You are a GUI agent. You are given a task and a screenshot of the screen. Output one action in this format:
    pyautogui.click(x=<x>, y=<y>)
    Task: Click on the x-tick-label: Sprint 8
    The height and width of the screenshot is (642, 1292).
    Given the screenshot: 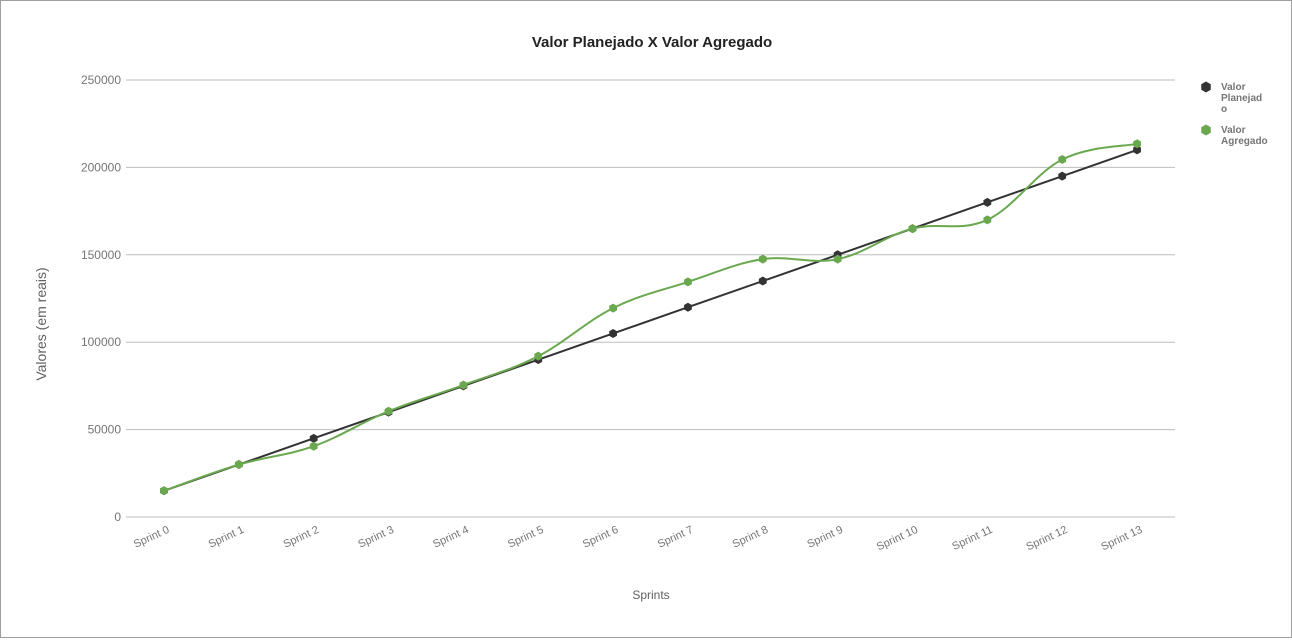 What is the action you would take?
    pyautogui.click(x=750, y=537)
    